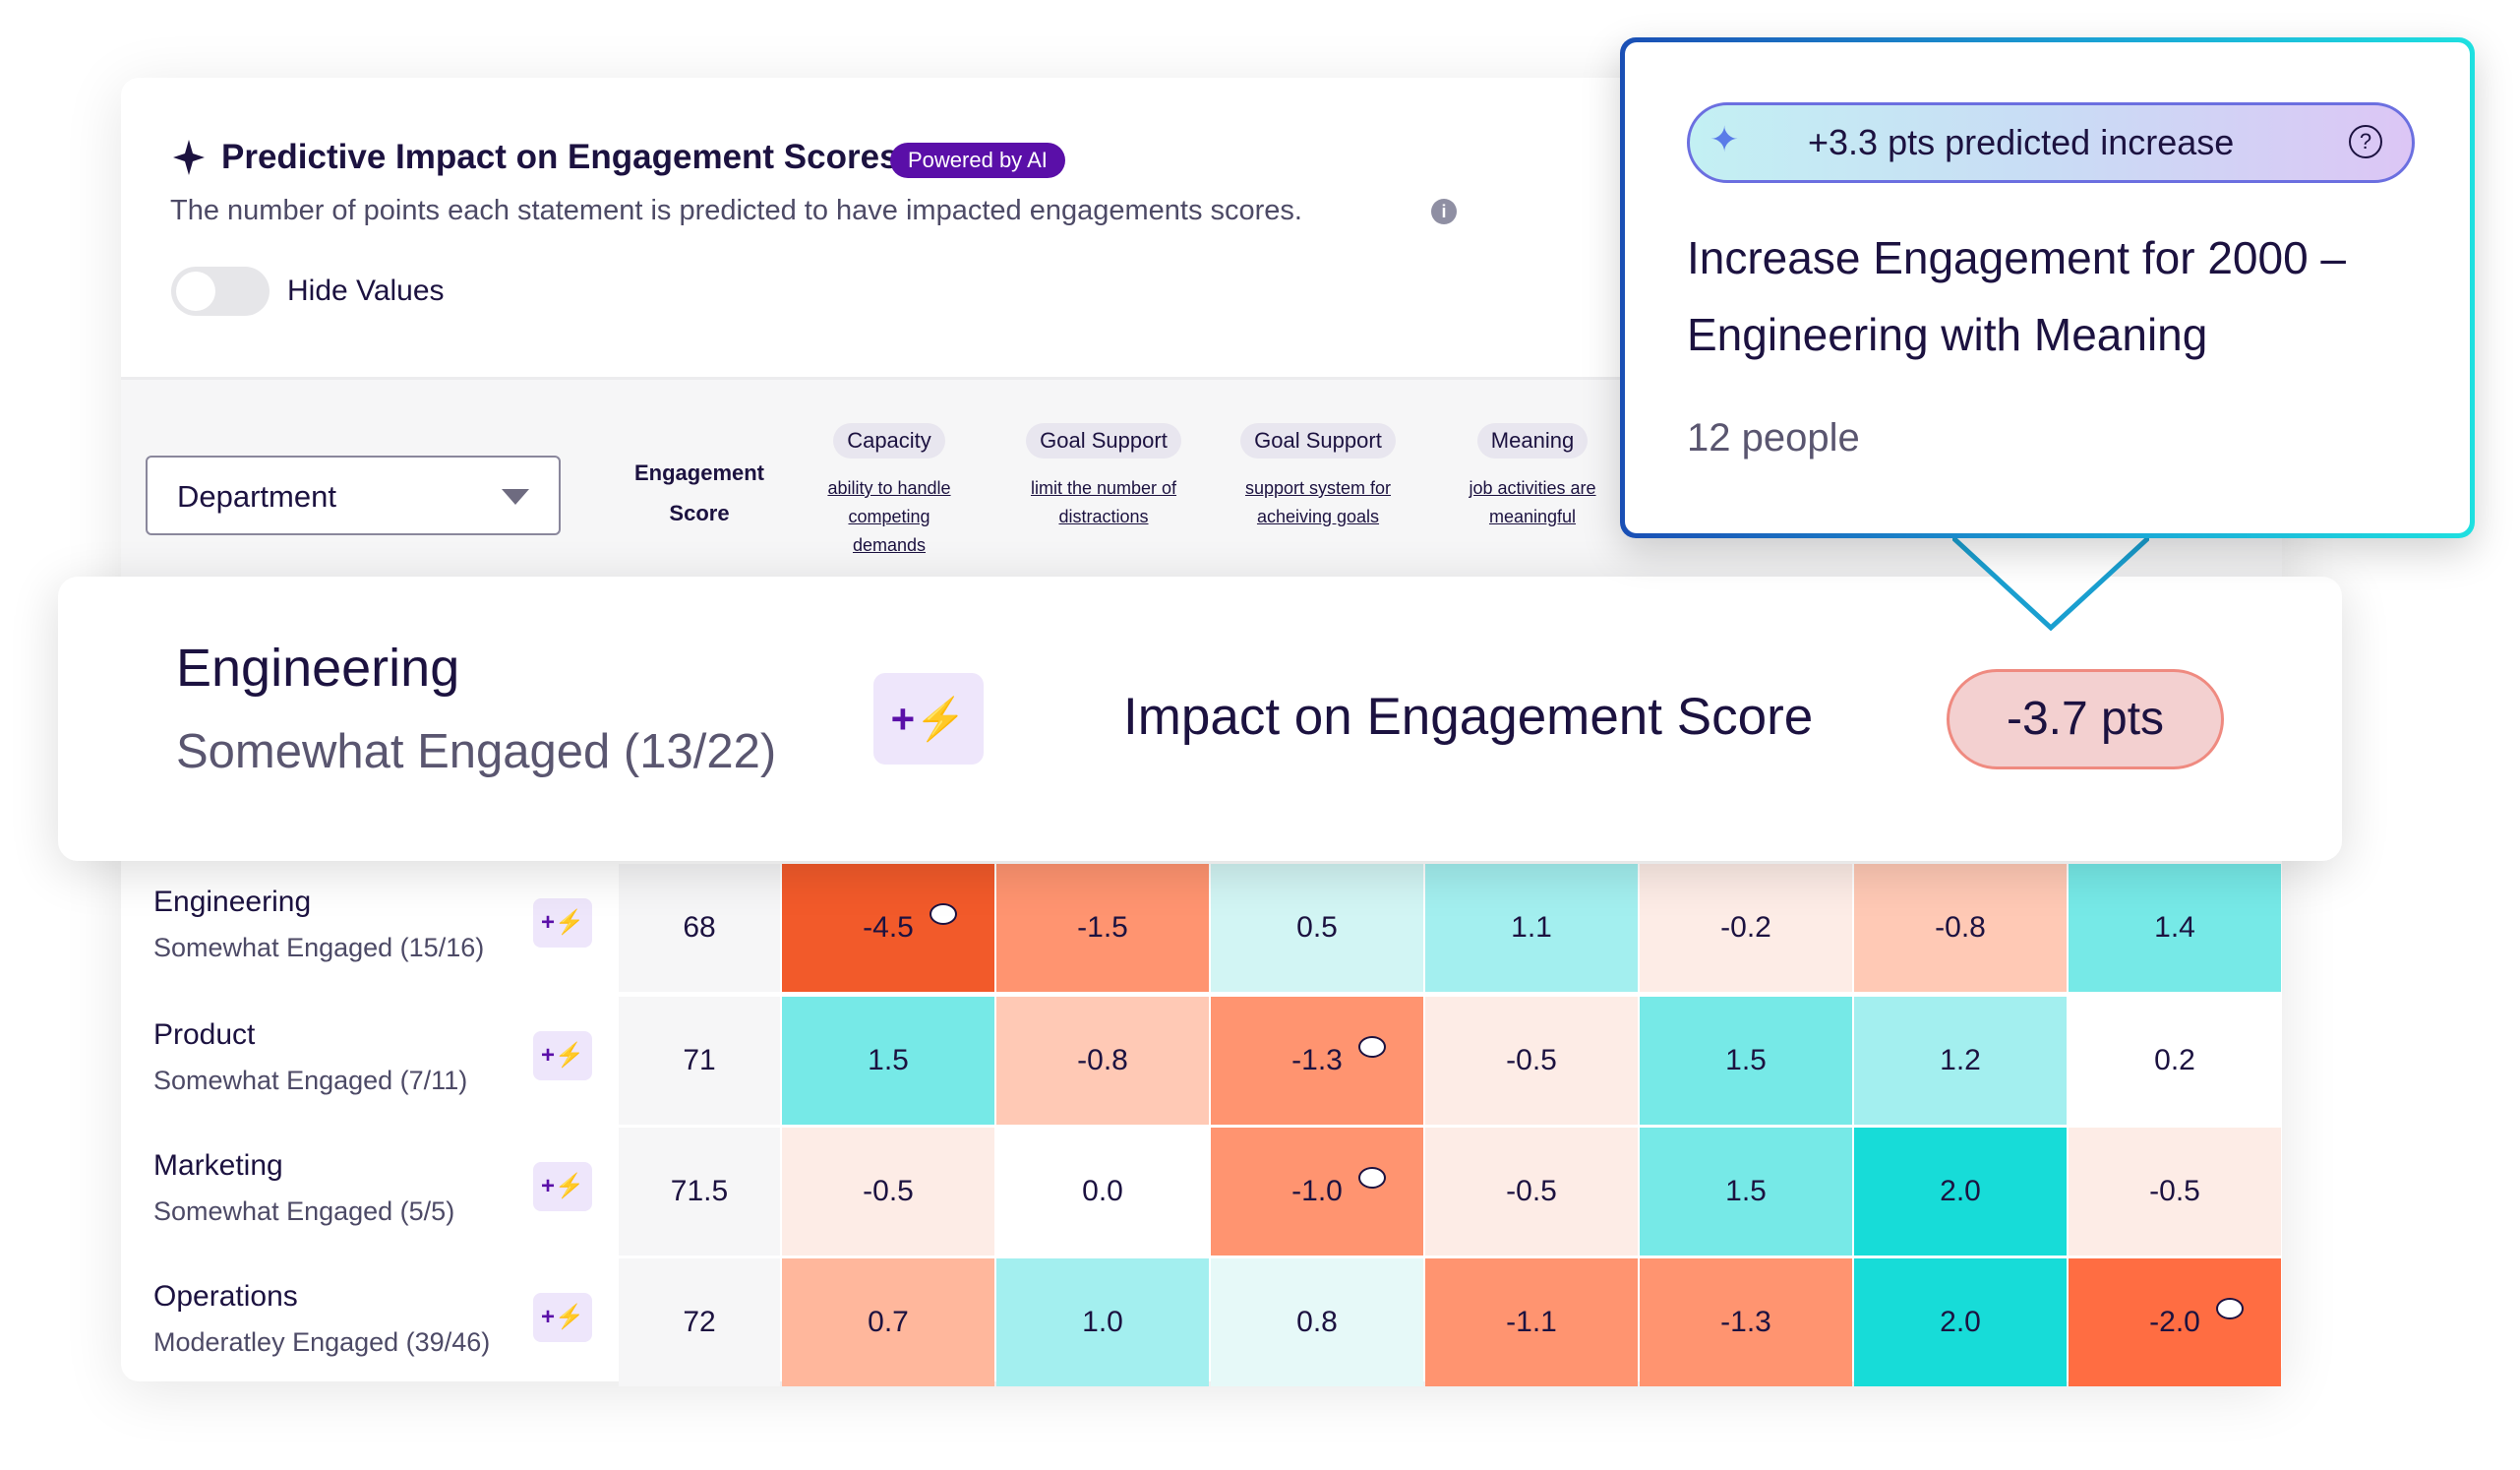 This screenshot has width=2520, height=1470. What do you see at coordinates (353, 495) in the screenshot?
I see `department-select: Department` at bounding box center [353, 495].